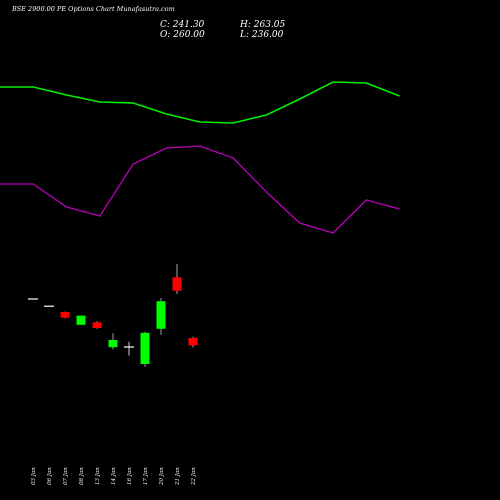  I want to click on low-readout: L: 236.00, so click(262, 35).